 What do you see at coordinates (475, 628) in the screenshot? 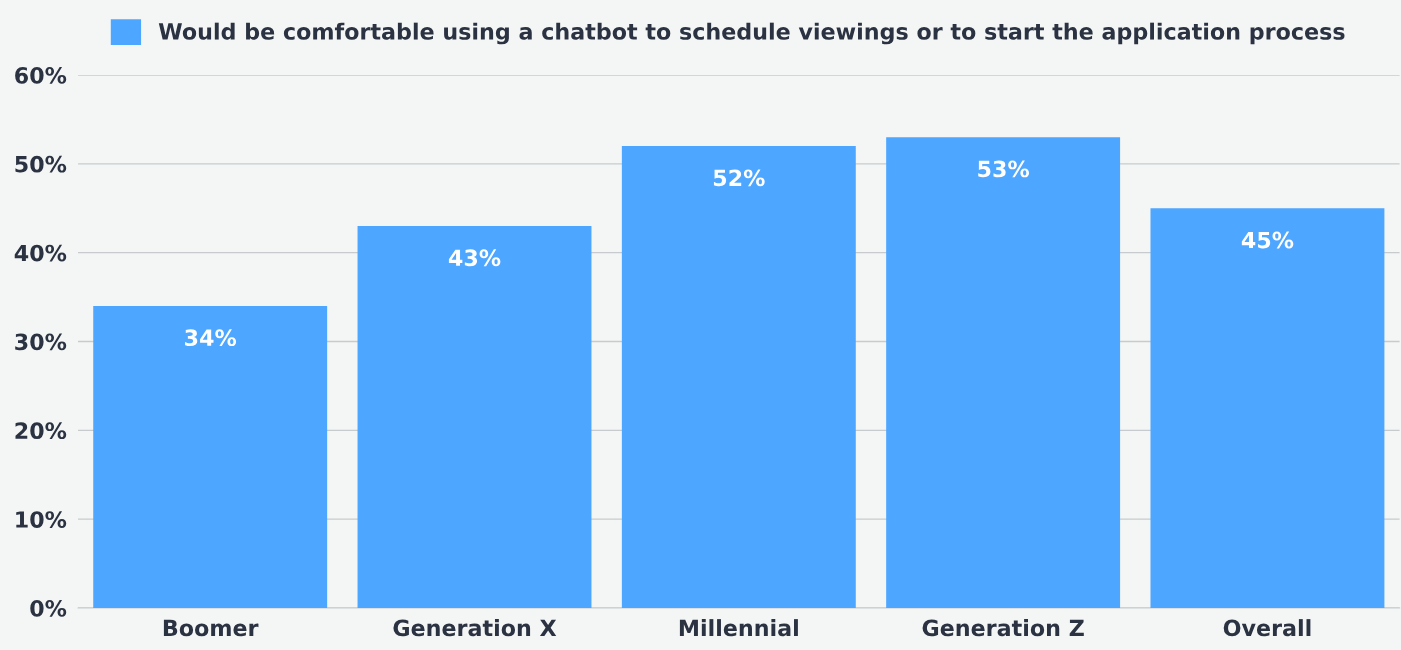
I see `x-tick-label: Generation X` at bounding box center [475, 628].